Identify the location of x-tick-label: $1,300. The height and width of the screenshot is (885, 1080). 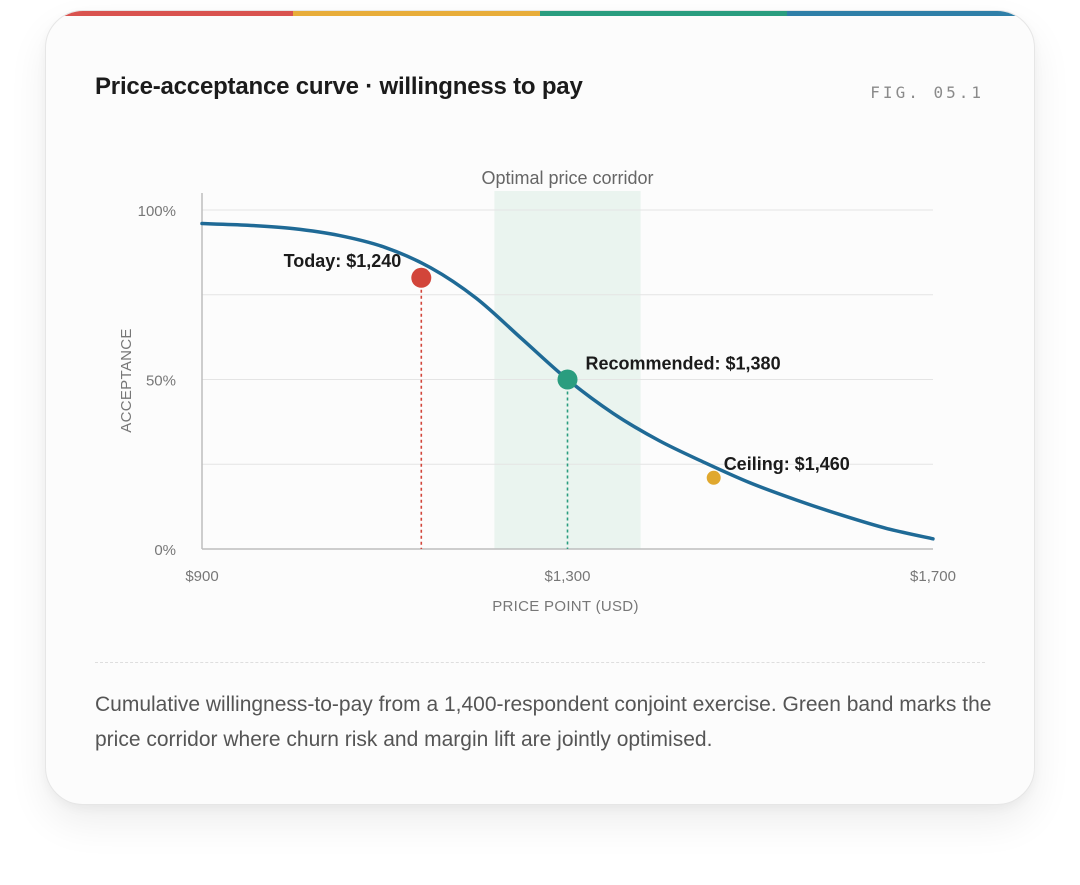
(568, 576).